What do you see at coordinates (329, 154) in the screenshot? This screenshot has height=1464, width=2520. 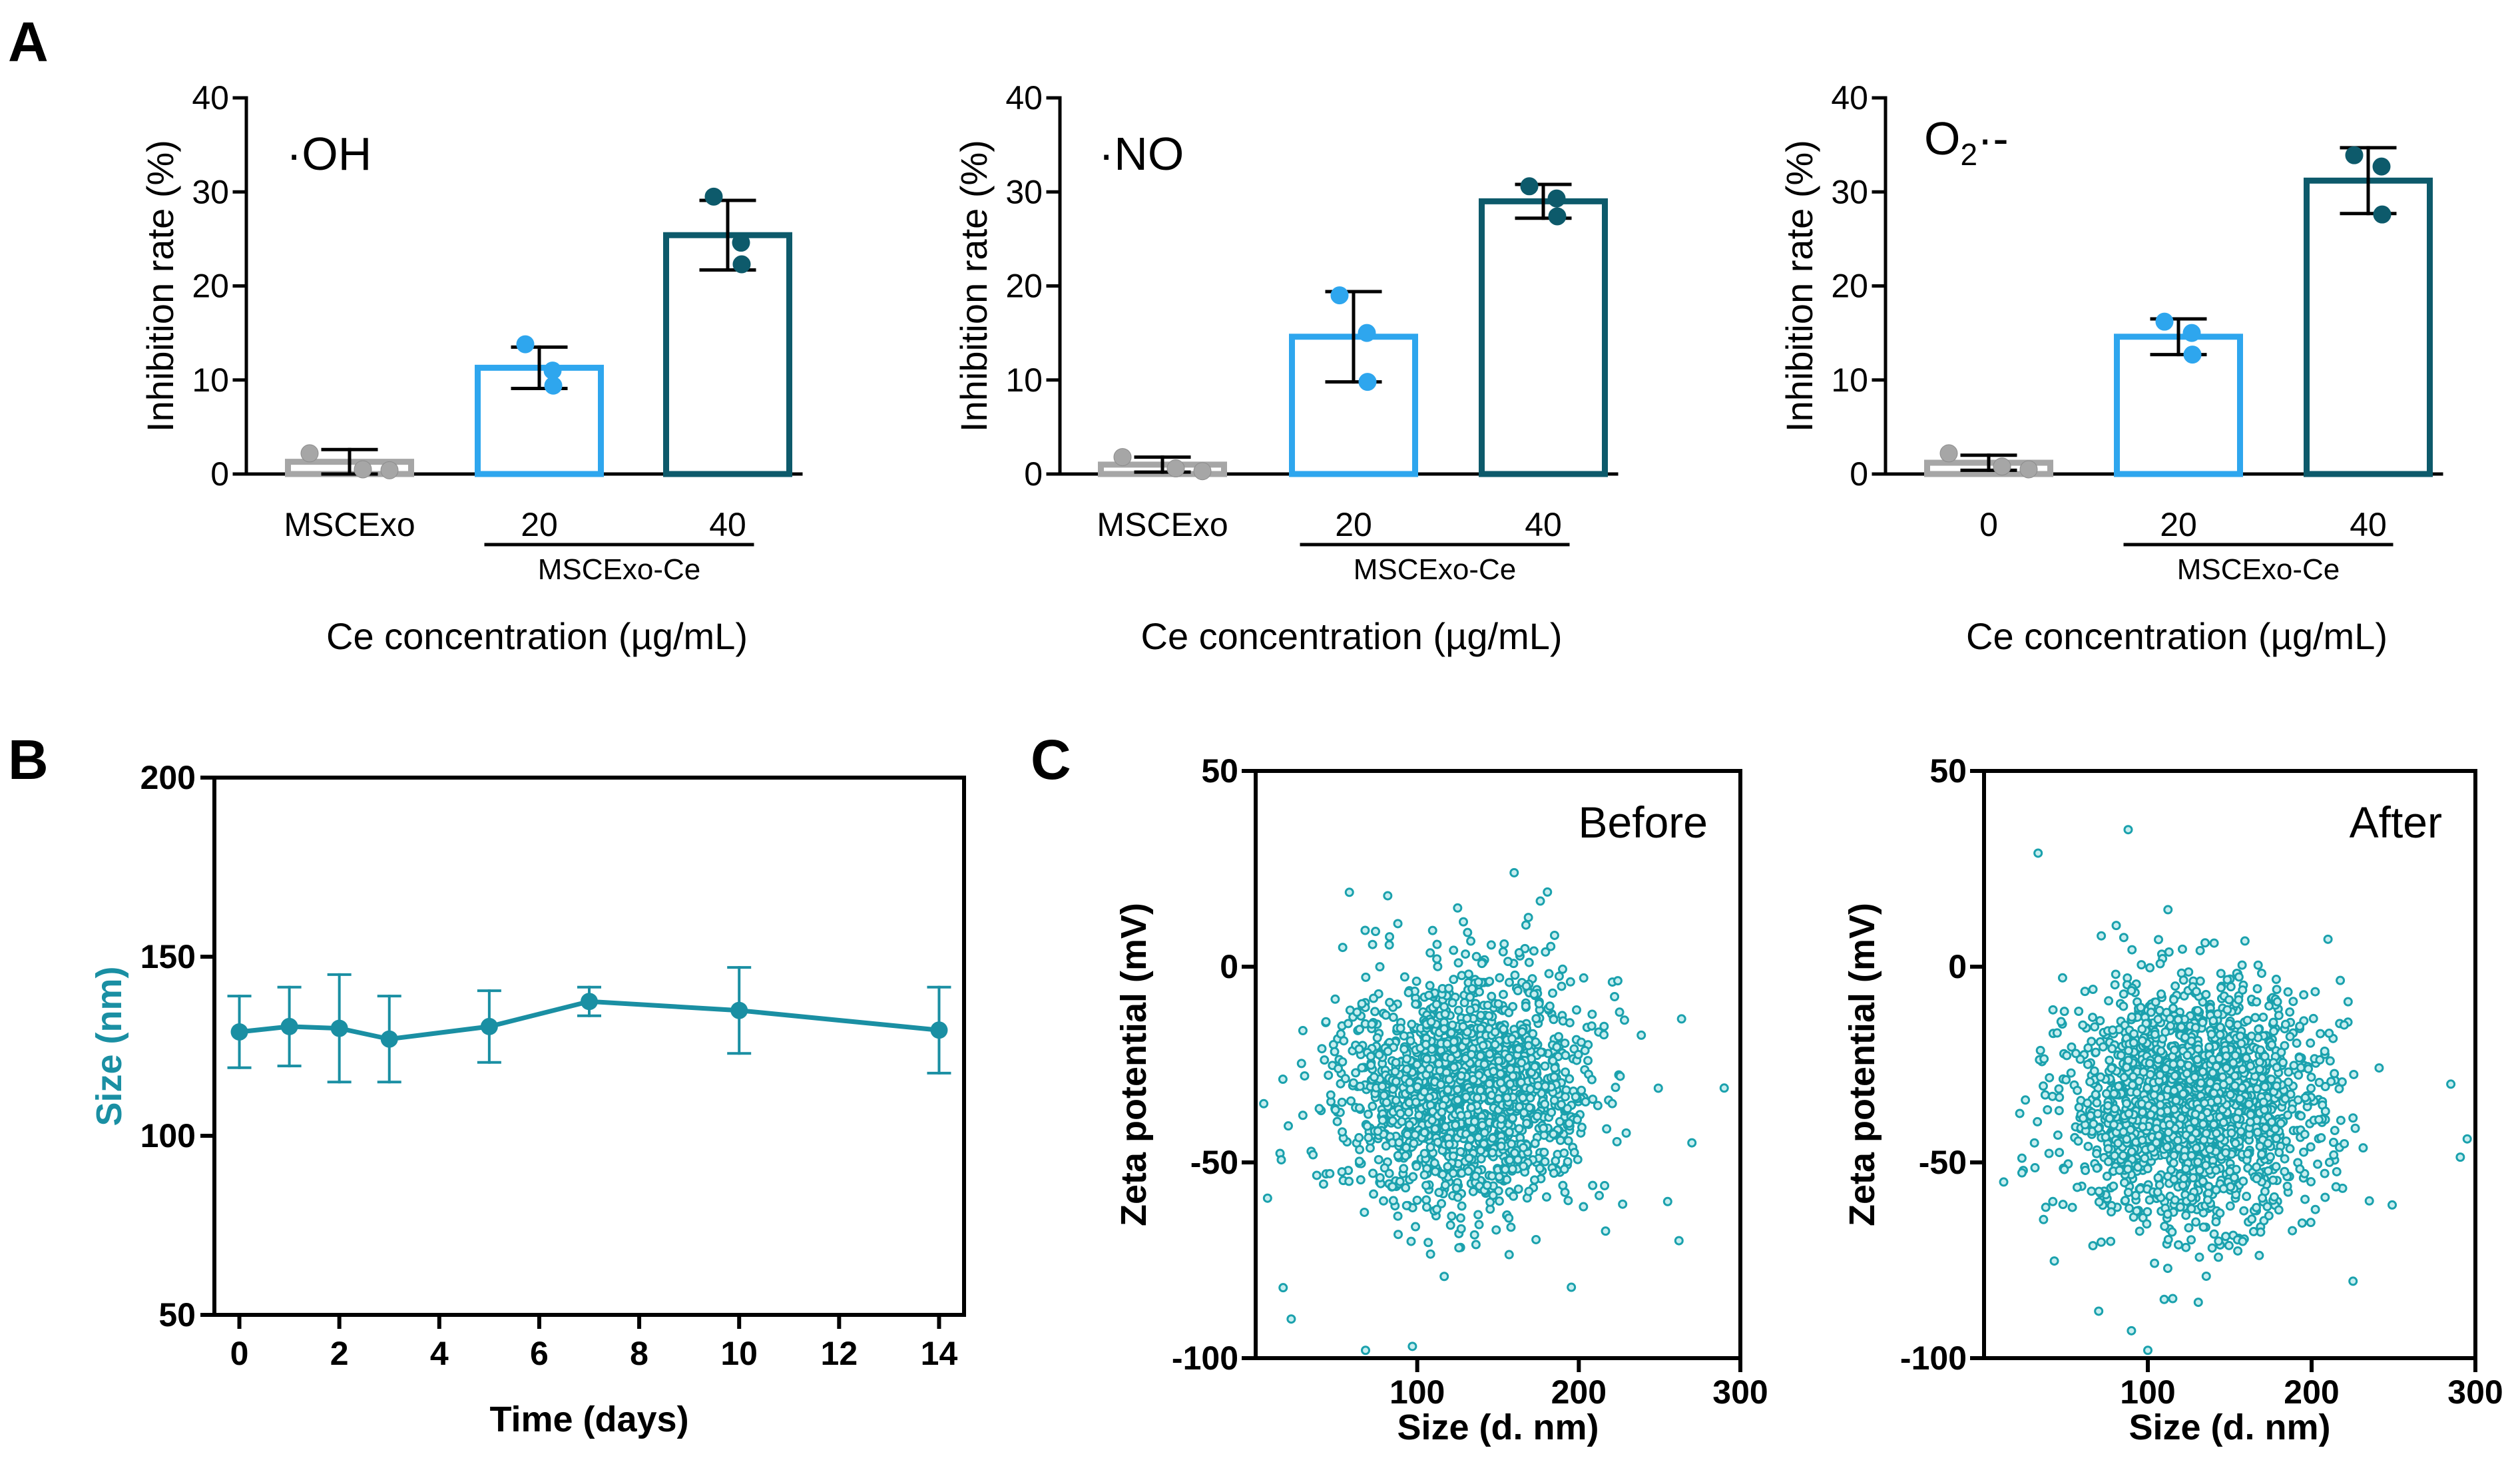 I see `species-annotation: ·OH` at bounding box center [329, 154].